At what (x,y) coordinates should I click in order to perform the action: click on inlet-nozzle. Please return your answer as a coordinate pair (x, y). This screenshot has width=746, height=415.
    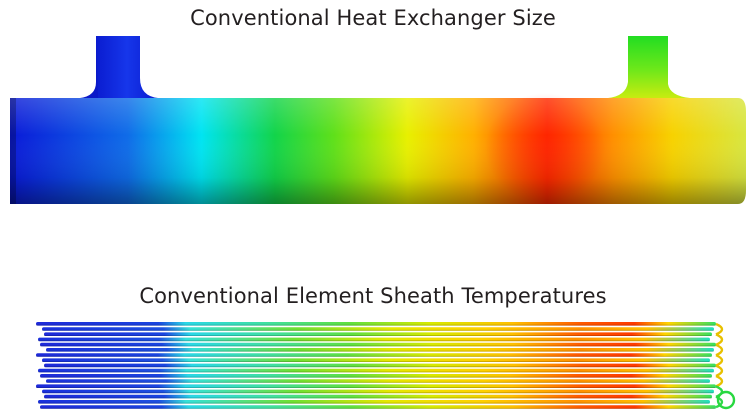
    Looking at the image, I should click on (127, 67).